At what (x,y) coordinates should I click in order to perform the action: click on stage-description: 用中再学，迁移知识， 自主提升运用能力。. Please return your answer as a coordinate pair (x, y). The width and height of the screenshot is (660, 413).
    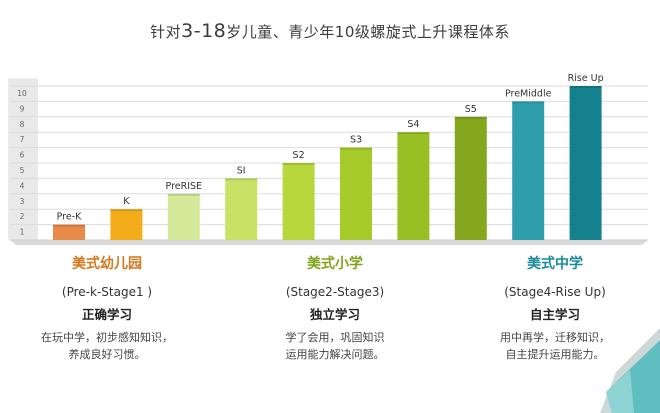
    Looking at the image, I should click on (555, 346).